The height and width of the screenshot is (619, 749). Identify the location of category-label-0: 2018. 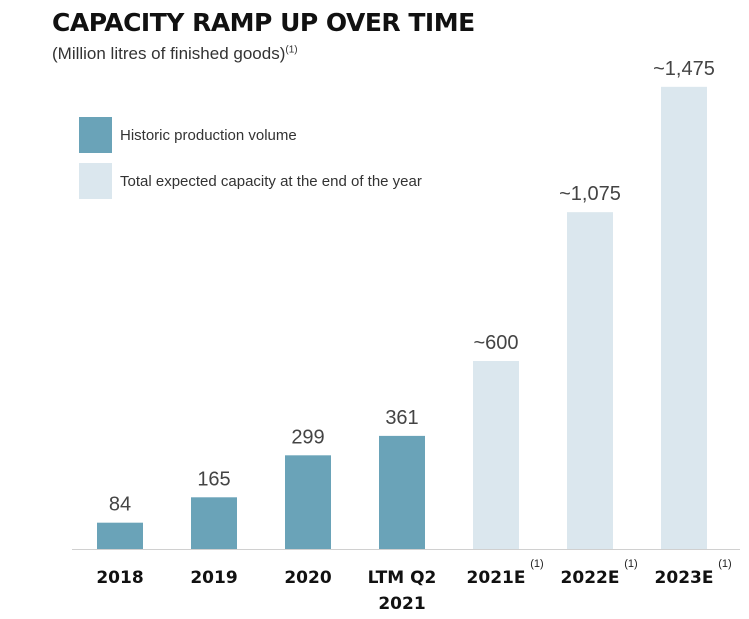
(119, 578).